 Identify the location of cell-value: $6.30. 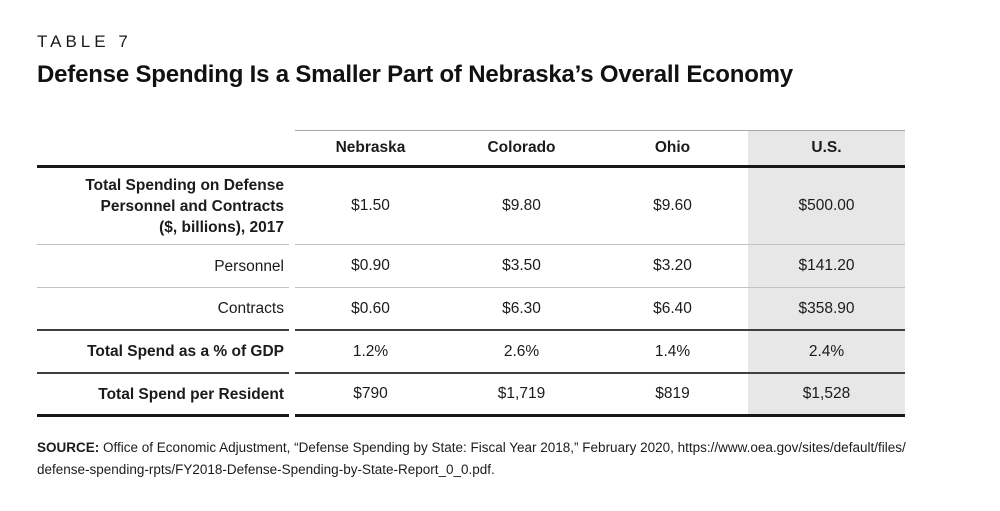
(521, 309).